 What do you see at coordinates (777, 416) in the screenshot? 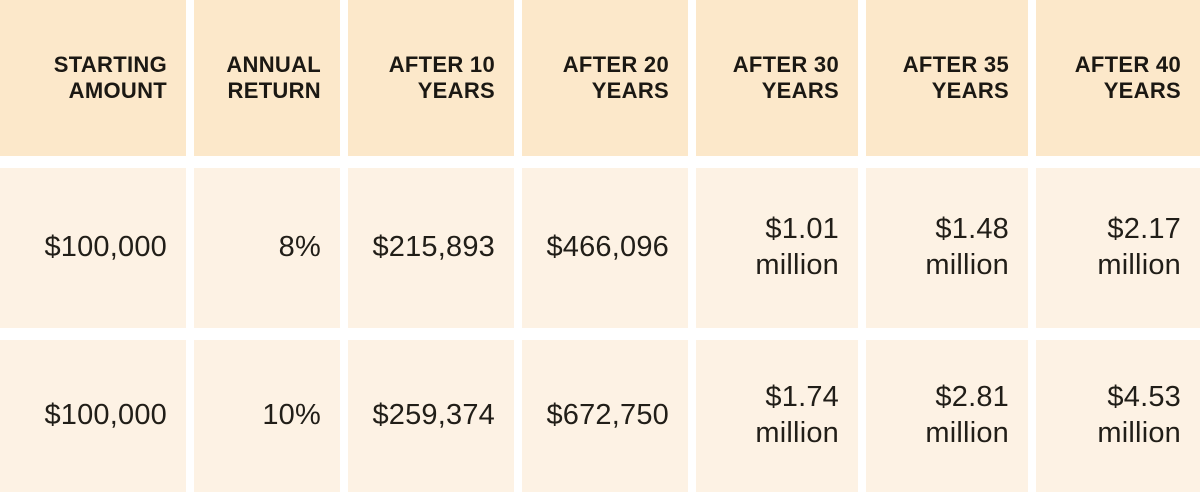
I see `row2-after-30-years: $1.74 million` at bounding box center [777, 416].